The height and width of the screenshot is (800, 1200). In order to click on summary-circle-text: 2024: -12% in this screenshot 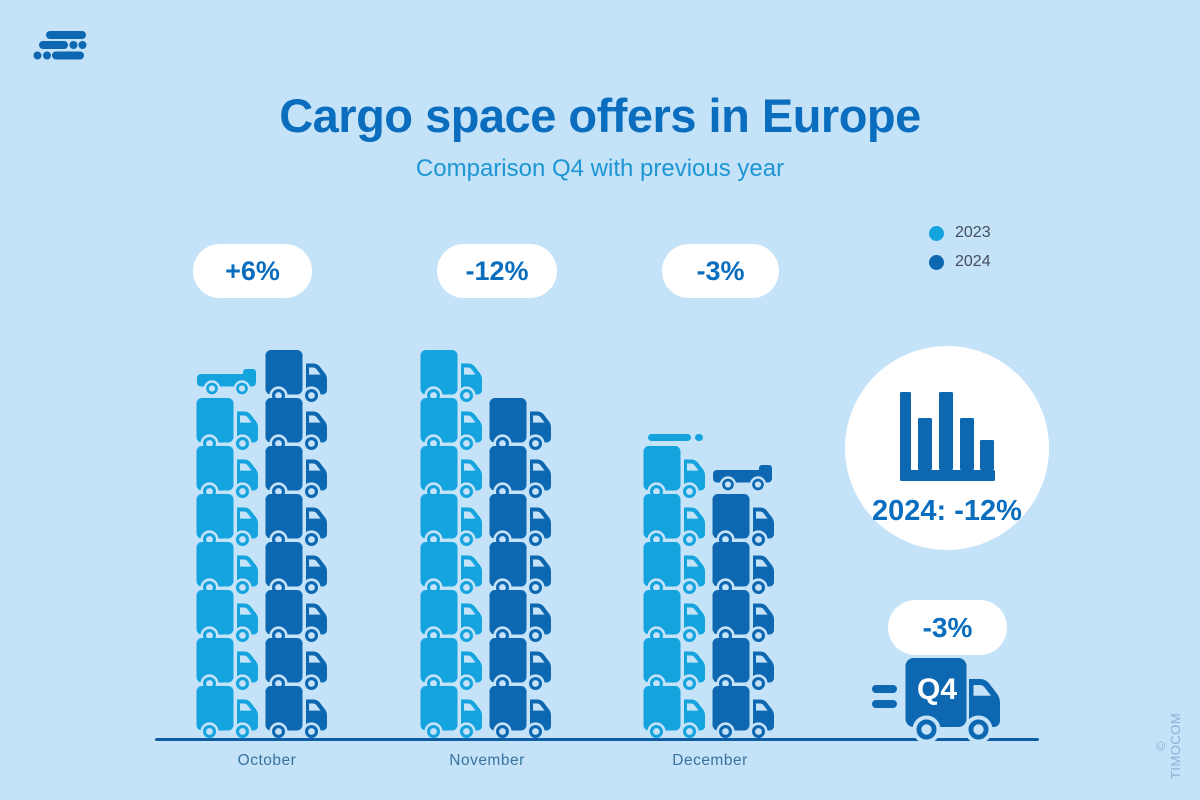, I will do `click(947, 511)`.